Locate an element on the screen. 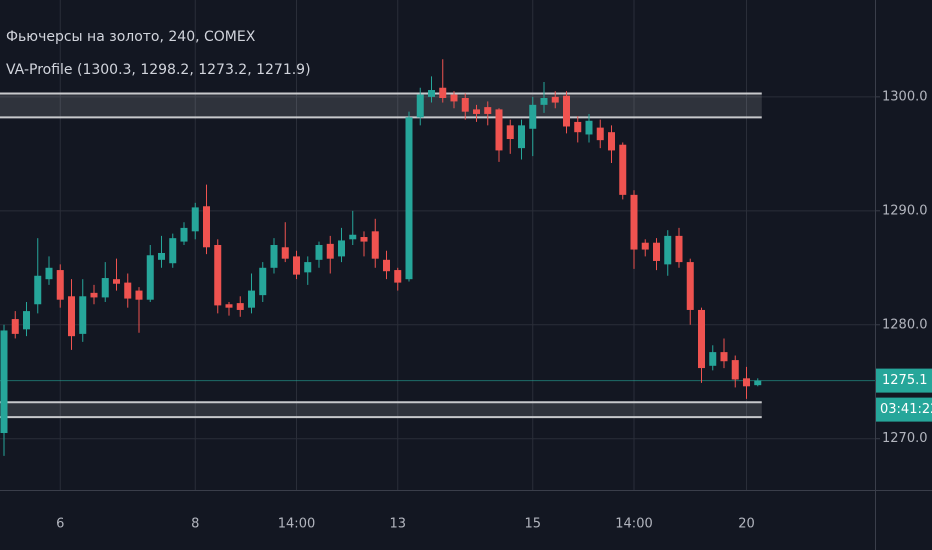 The image size is (932, 550). chart-title: Фьючерсы на золото, 240, COMEX is located at coordinates (131, 37).